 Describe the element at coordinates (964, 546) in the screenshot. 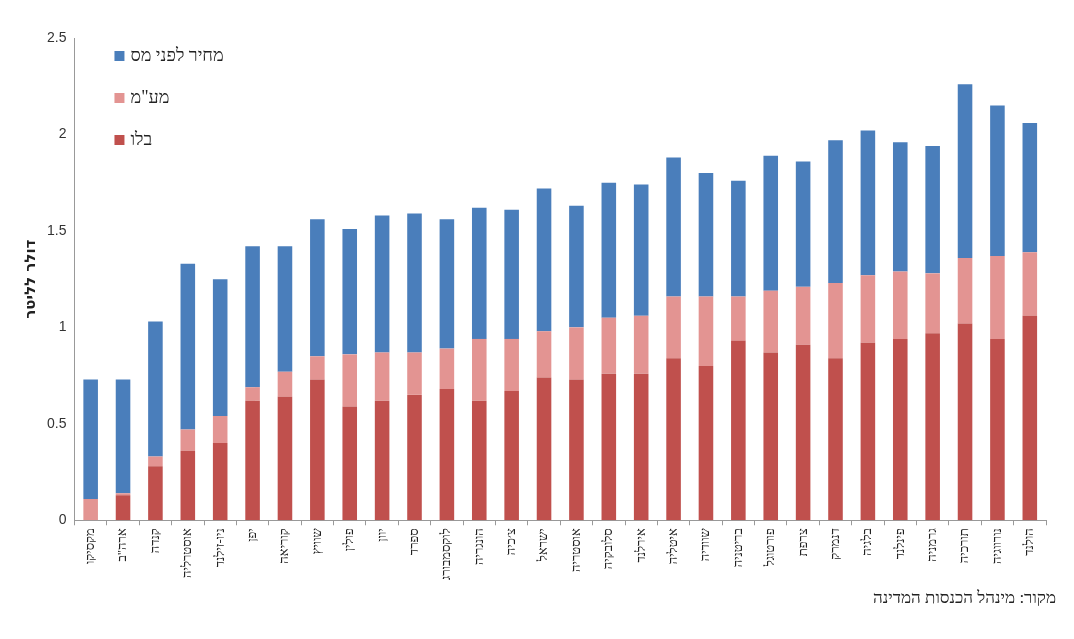

I see `x-tick-label: תורכיה` at that location.